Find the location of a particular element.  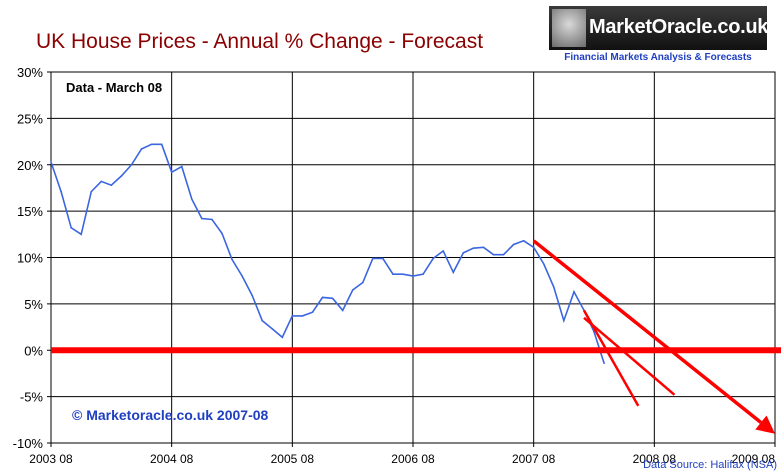

logo-banner: MarketOracle.co.uk is located at coordinates (659, 28).